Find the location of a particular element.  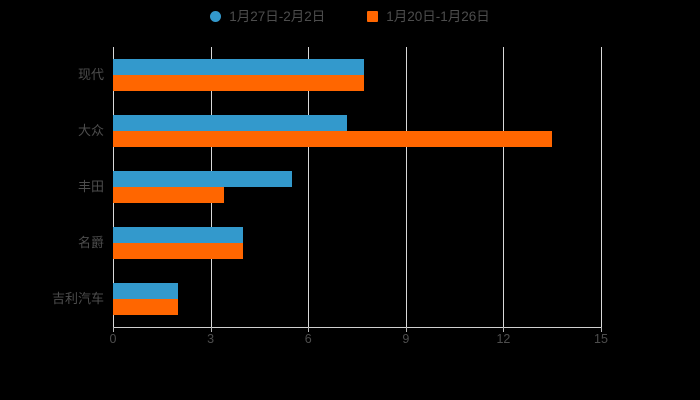

legend-label-series-2: 1月20日-1月26日 is located at coordinates (438, 16).